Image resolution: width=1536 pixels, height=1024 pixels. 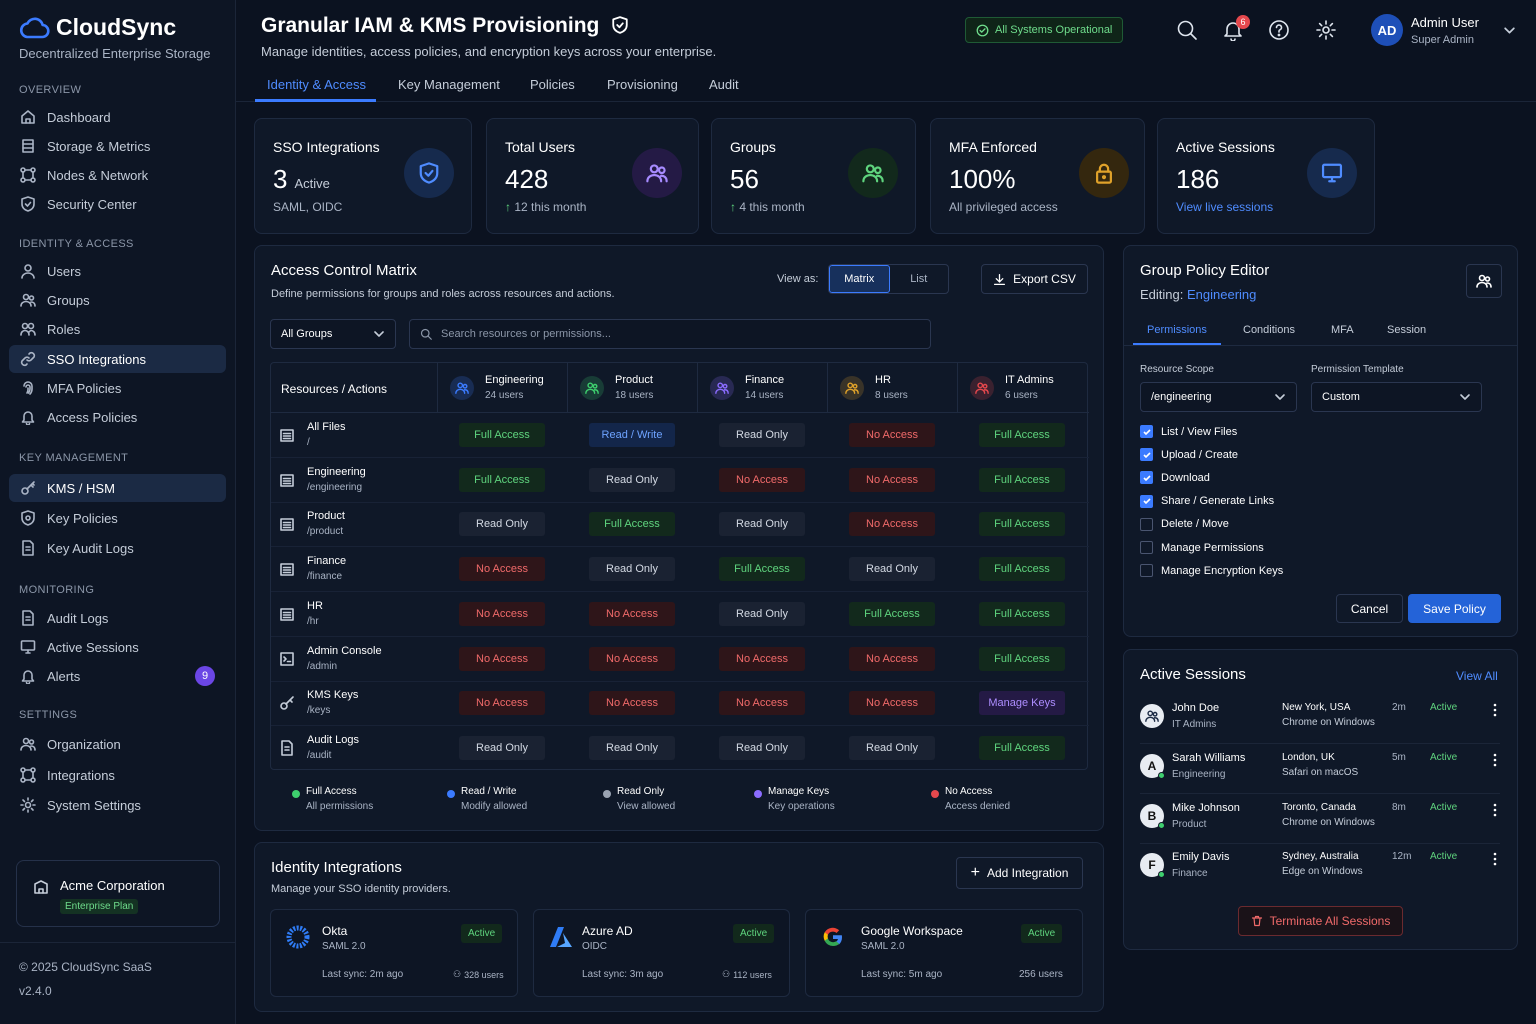 What do you see at coordinates (919, 279) in the screenshot?
I see `view-list-button: List` at bounding box center [919, 279].